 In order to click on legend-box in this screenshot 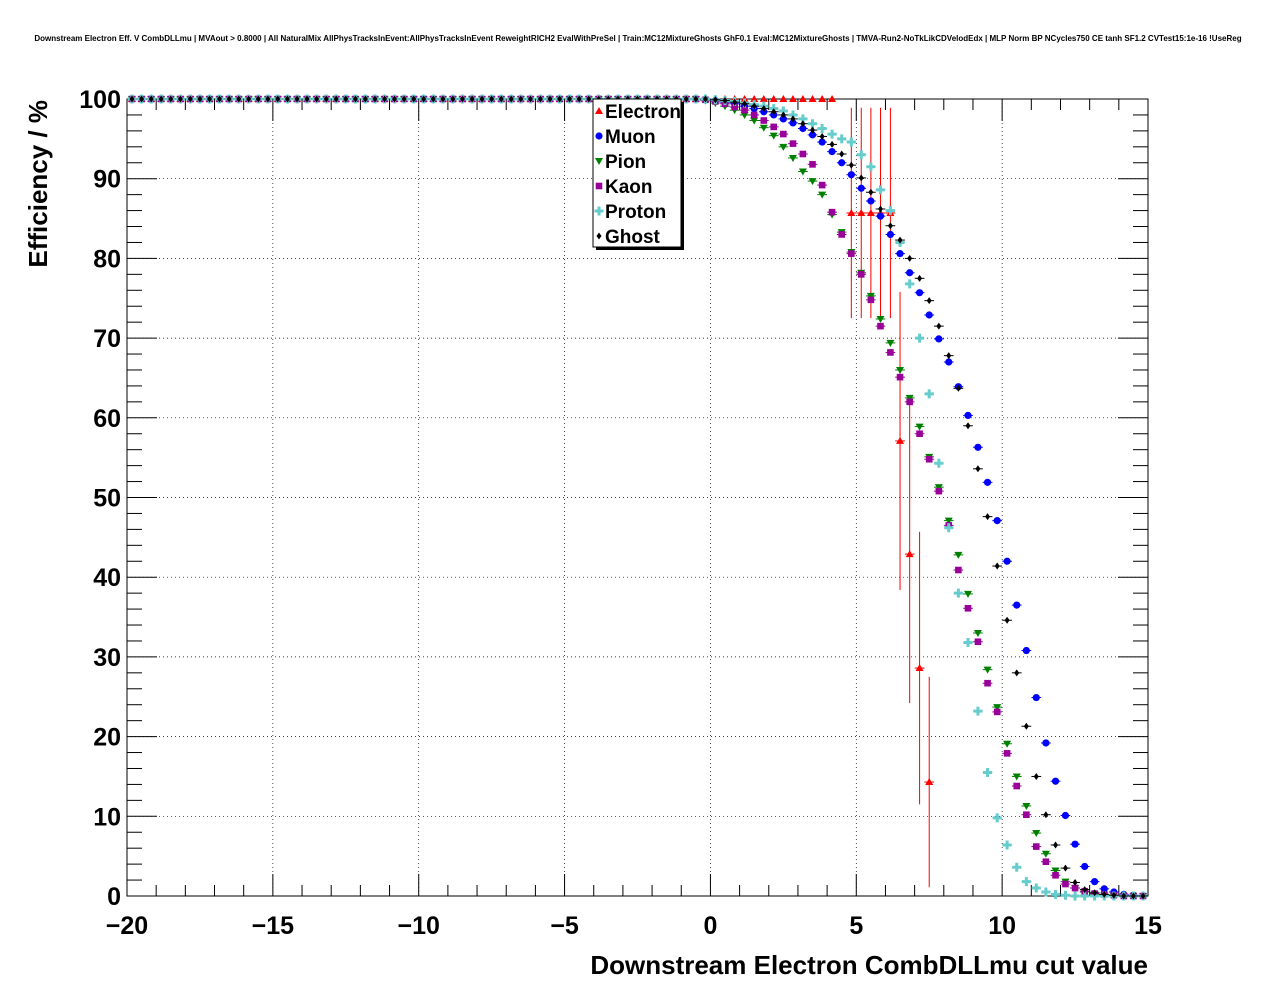, I will do `click(637, 173)`.